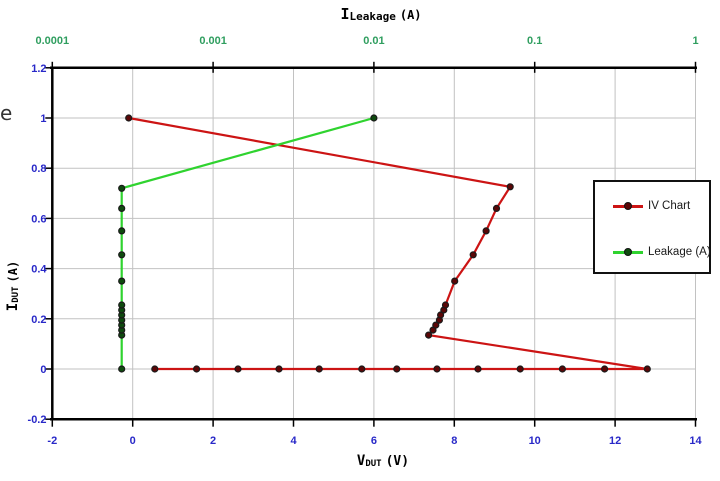 The image size is (720, 481). I want to click on left-tick-label: 0.6, so click(38, 219).